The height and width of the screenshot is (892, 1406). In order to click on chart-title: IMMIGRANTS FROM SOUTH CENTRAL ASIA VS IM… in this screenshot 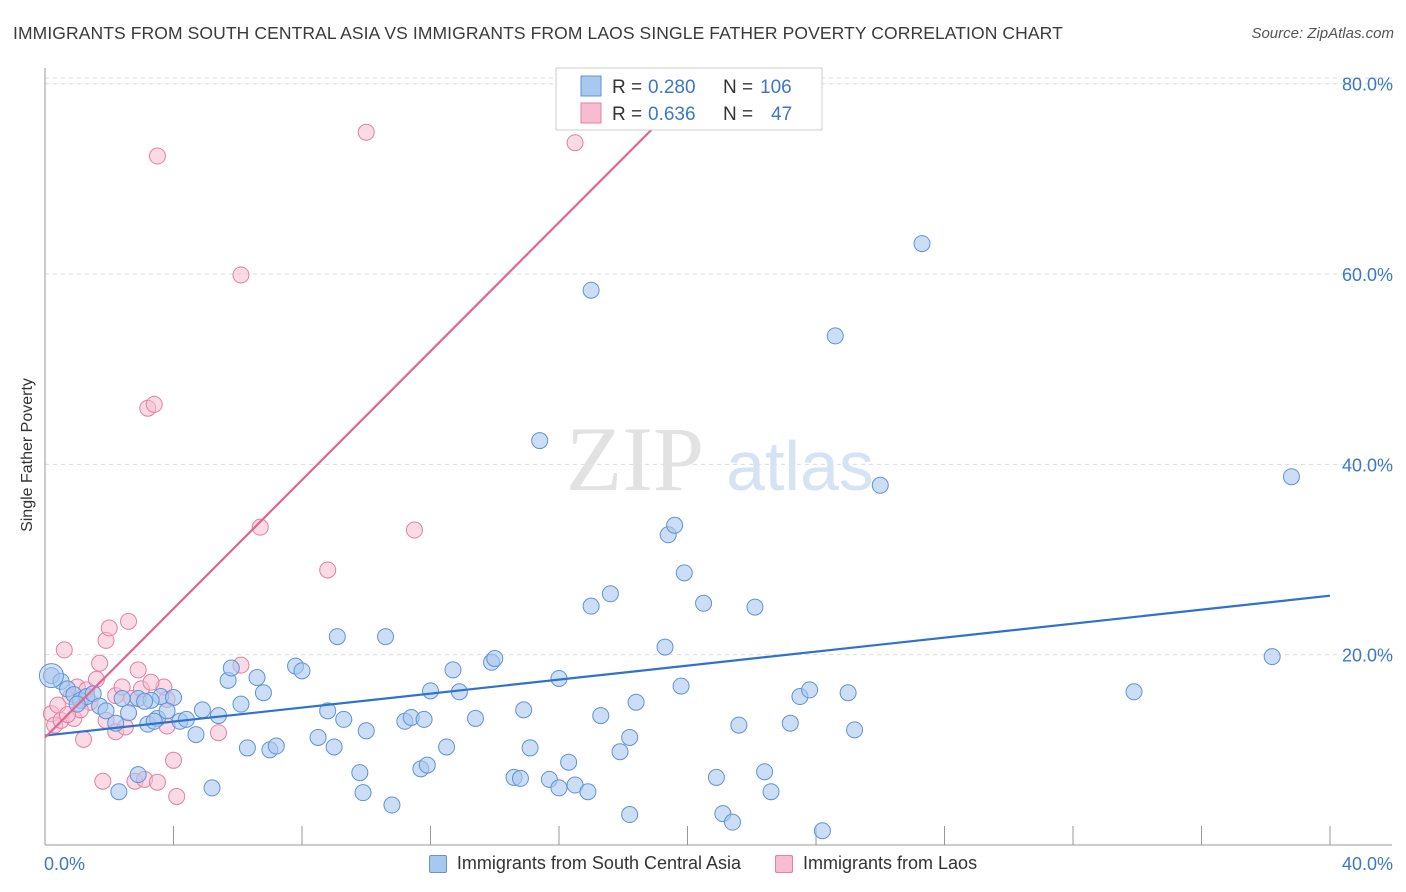, I will do `click(538, 33)`.